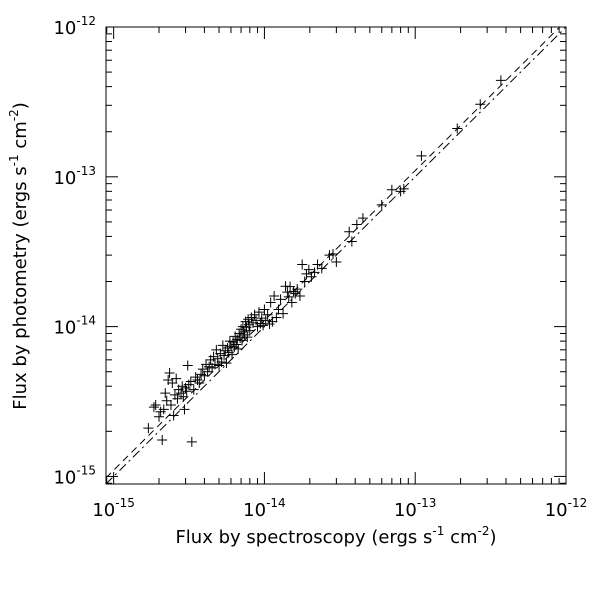 Image resolution: width=590 pixels, height=590 pixels. I want to click on x-tick-label: 10-15, so click(113, 508).